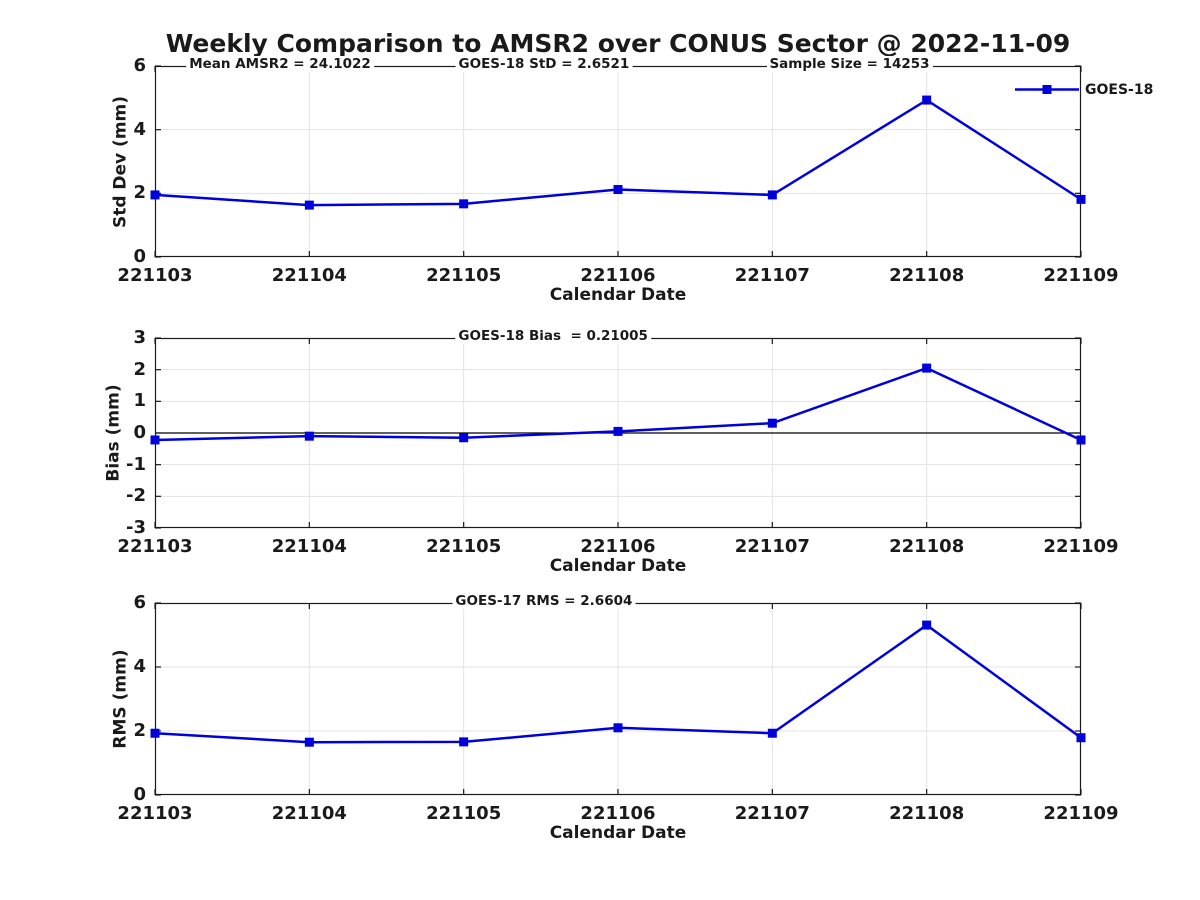 This screenshot has width=1200, height=900. What do you see at coordinates (139, 337) in the screenshot?
I see `y-tick-label: 3` at bounding box center [139, 337].